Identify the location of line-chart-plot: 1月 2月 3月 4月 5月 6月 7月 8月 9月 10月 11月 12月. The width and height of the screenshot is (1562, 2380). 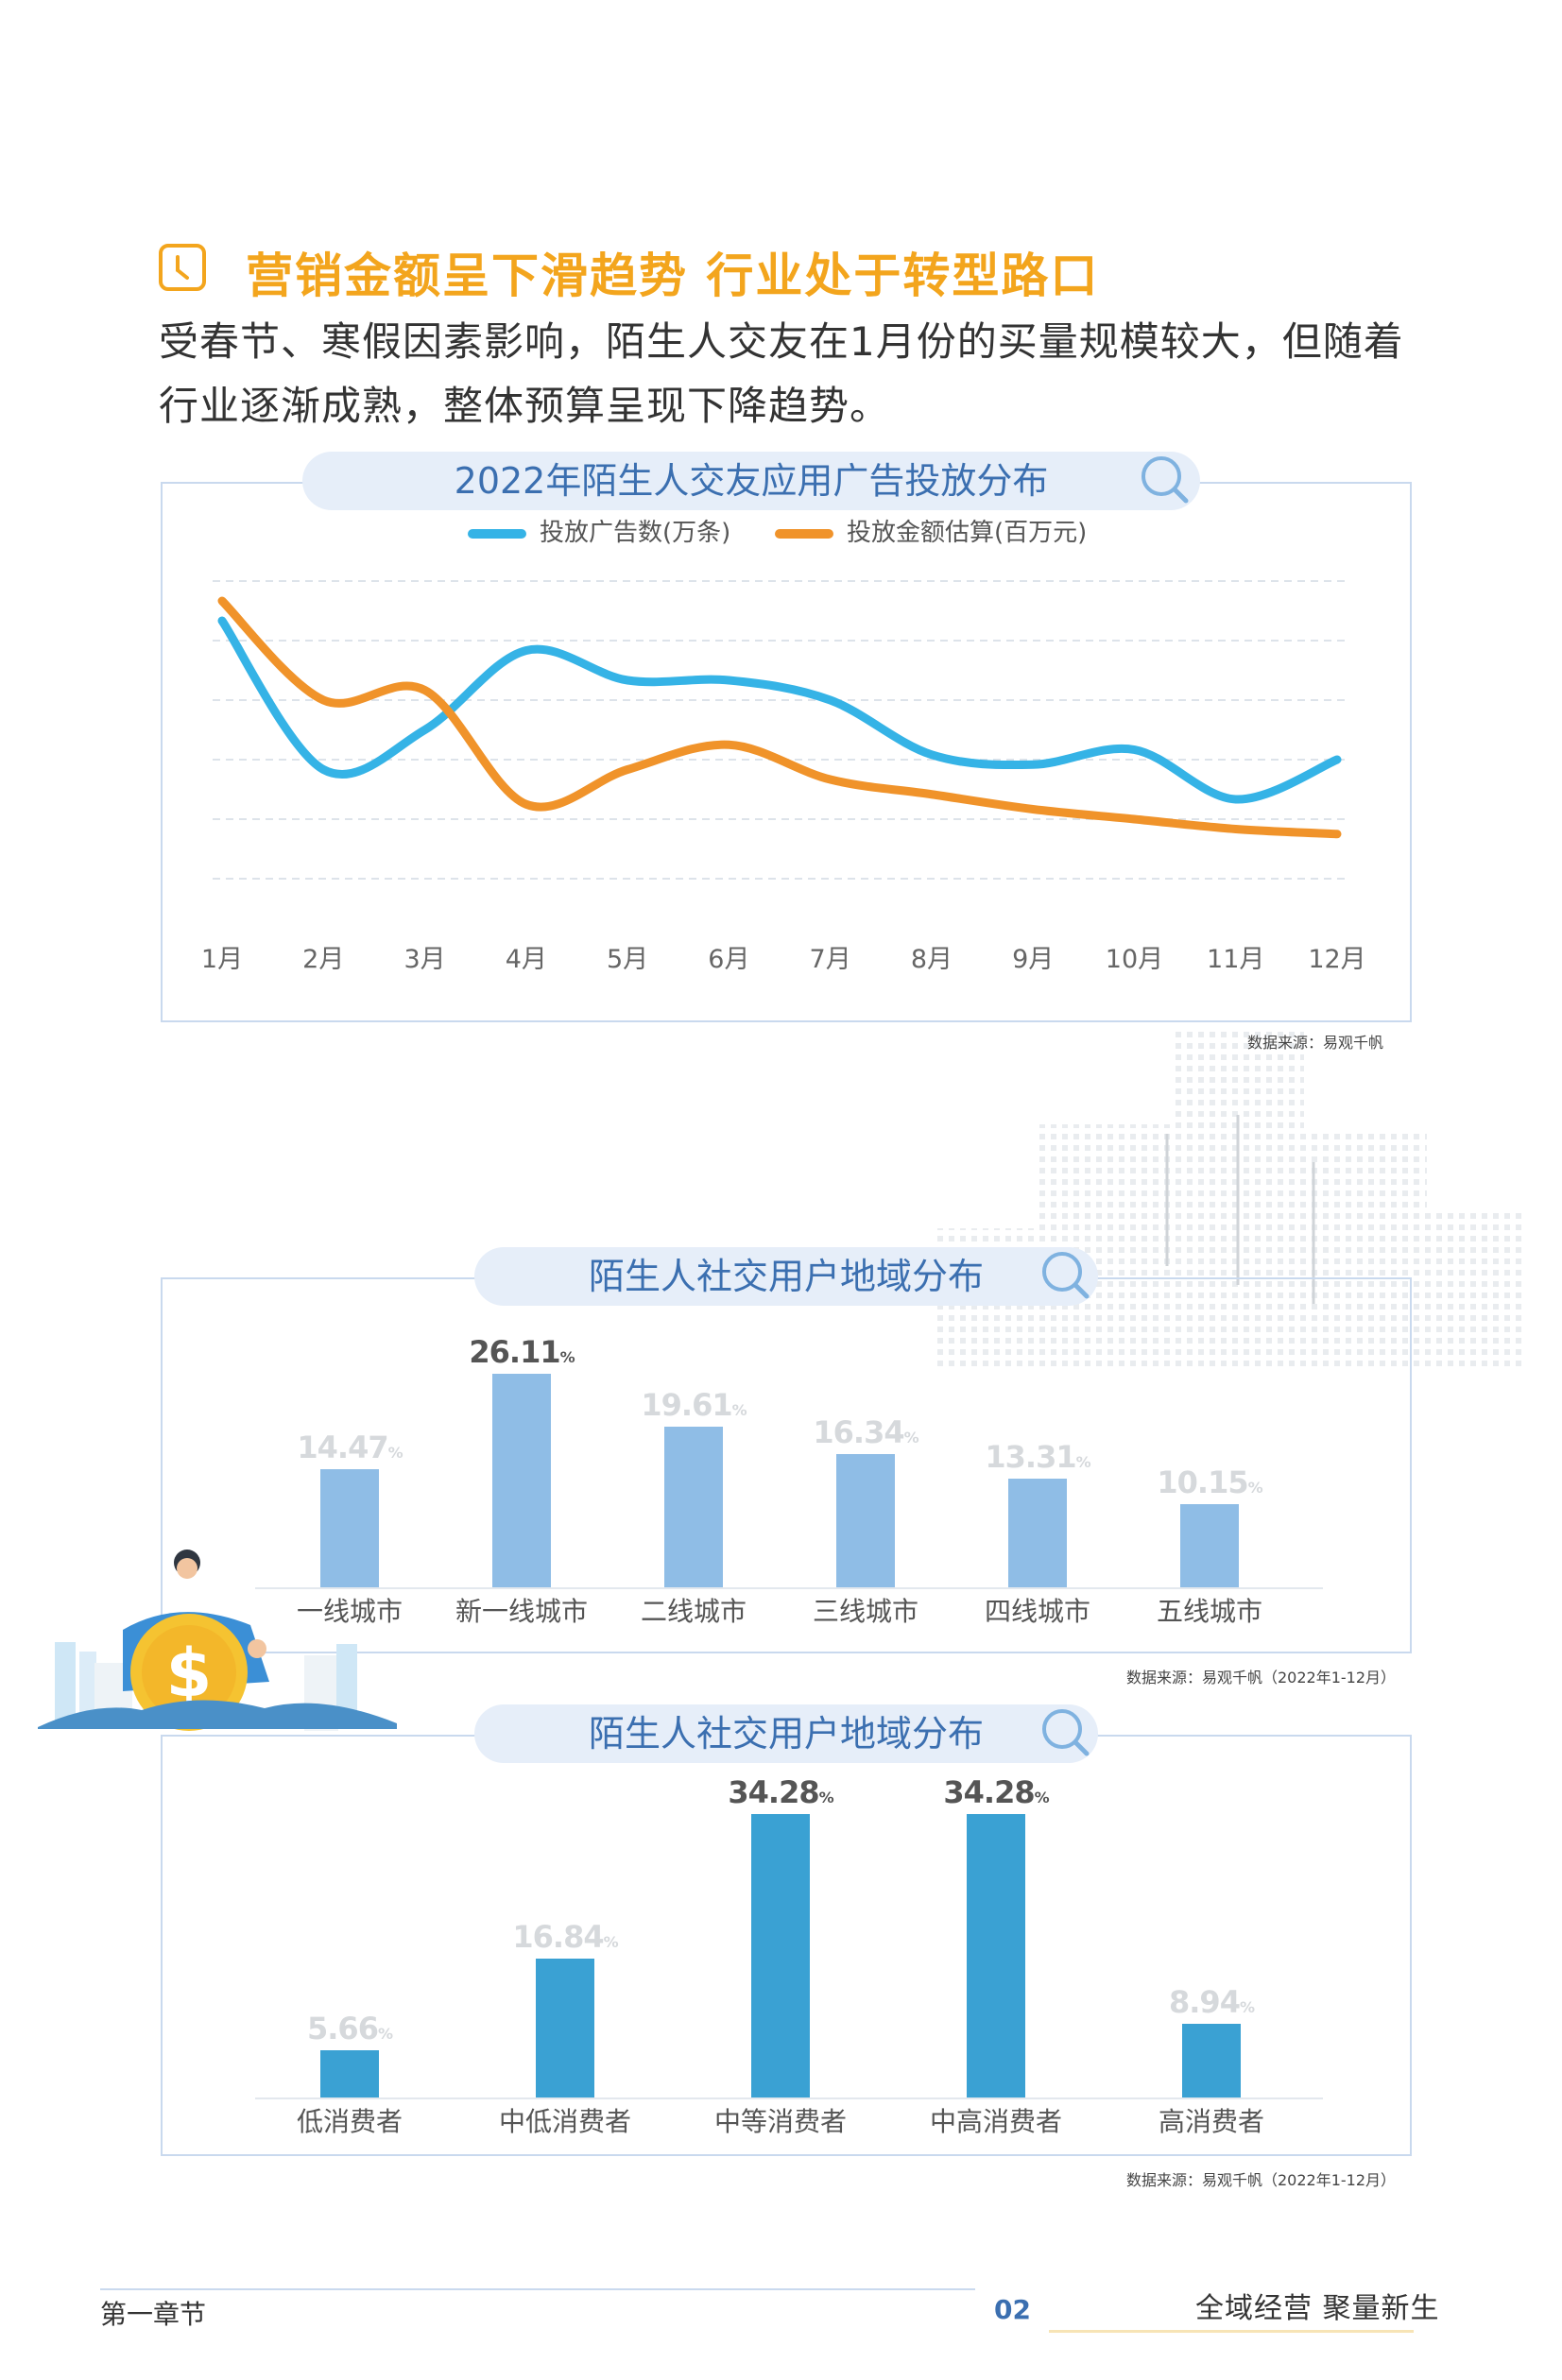
(784, 777).